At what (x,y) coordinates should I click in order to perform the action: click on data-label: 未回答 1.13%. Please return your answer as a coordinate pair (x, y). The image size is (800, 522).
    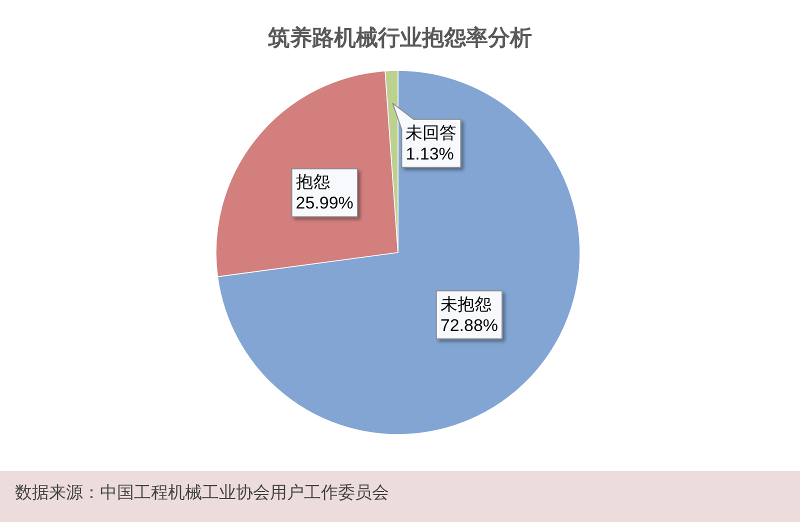
    Looking at the image, I should click on (427, 135).